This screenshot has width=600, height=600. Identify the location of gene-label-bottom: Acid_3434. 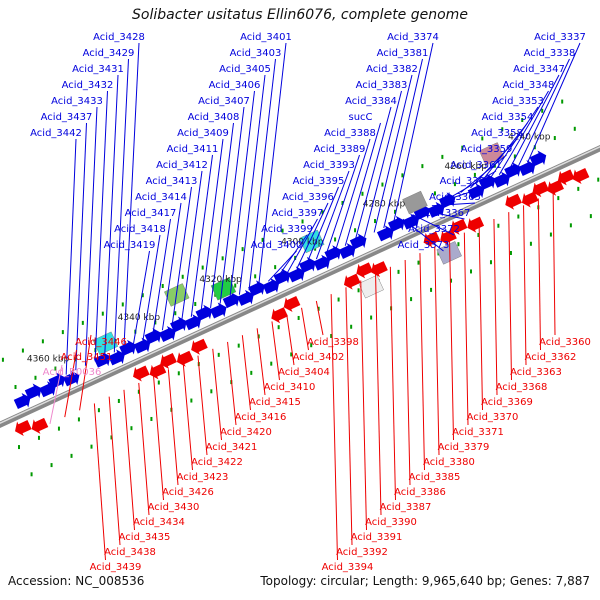
(159, 522).